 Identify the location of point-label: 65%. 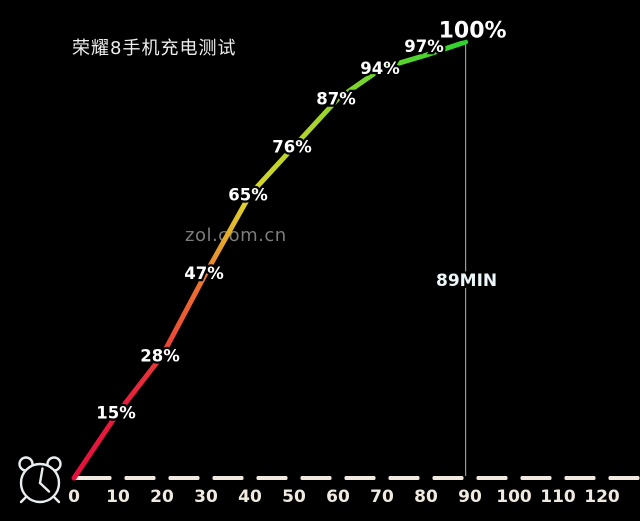
(248, 194).